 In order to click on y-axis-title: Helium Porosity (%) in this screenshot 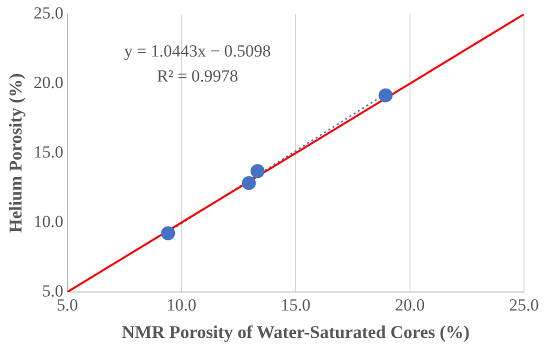, I will do `click(15, 153)`.